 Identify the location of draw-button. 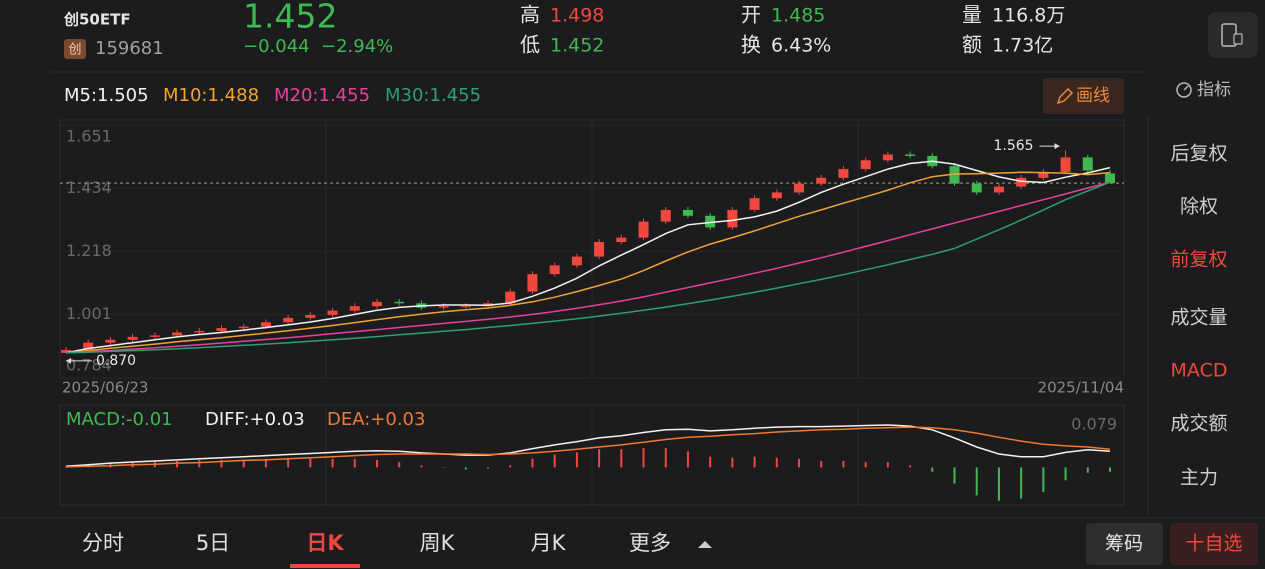
(1083, 96).